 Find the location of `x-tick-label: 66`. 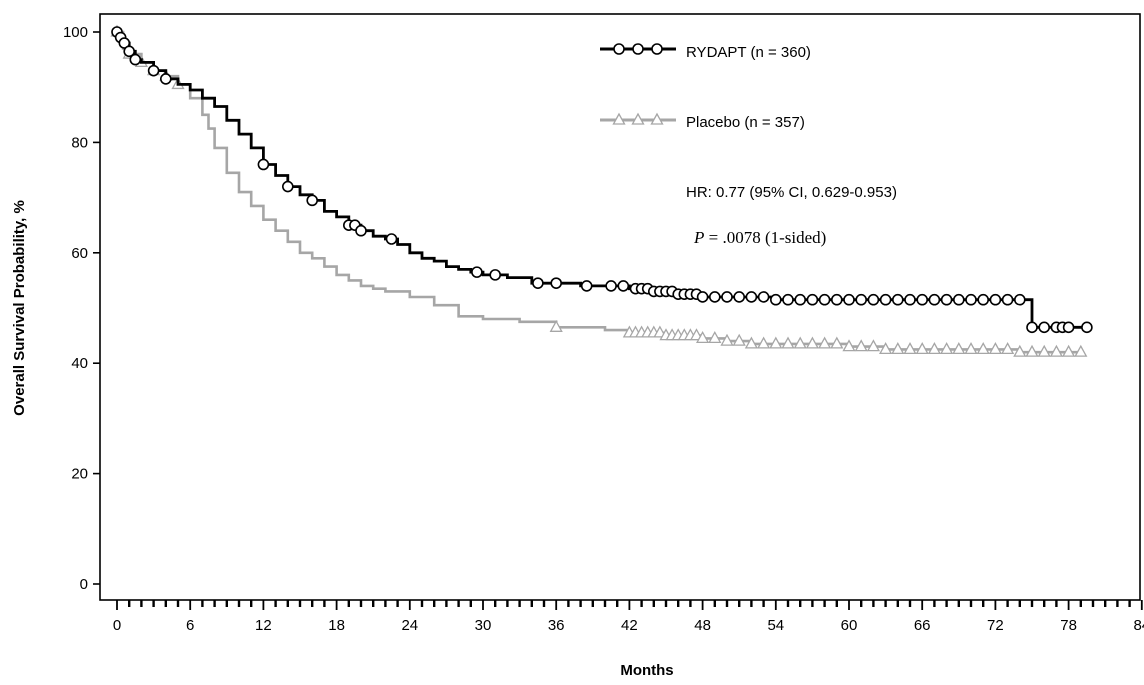

x-tick-label: 66 is located at coordinates (922, 625).